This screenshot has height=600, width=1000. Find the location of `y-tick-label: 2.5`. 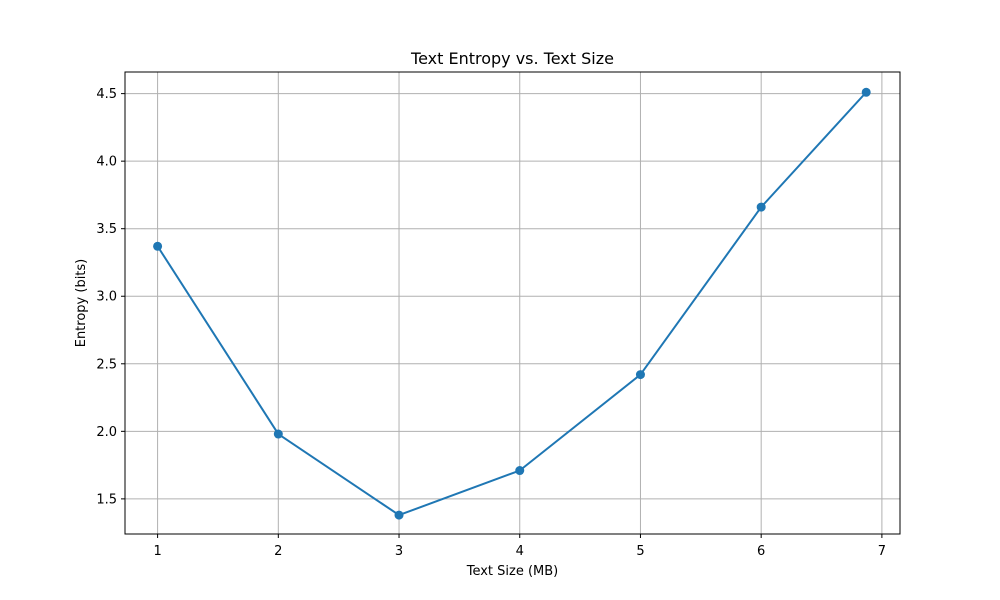

y-tick-label: 2.5 is located at coordinates (106, 364).